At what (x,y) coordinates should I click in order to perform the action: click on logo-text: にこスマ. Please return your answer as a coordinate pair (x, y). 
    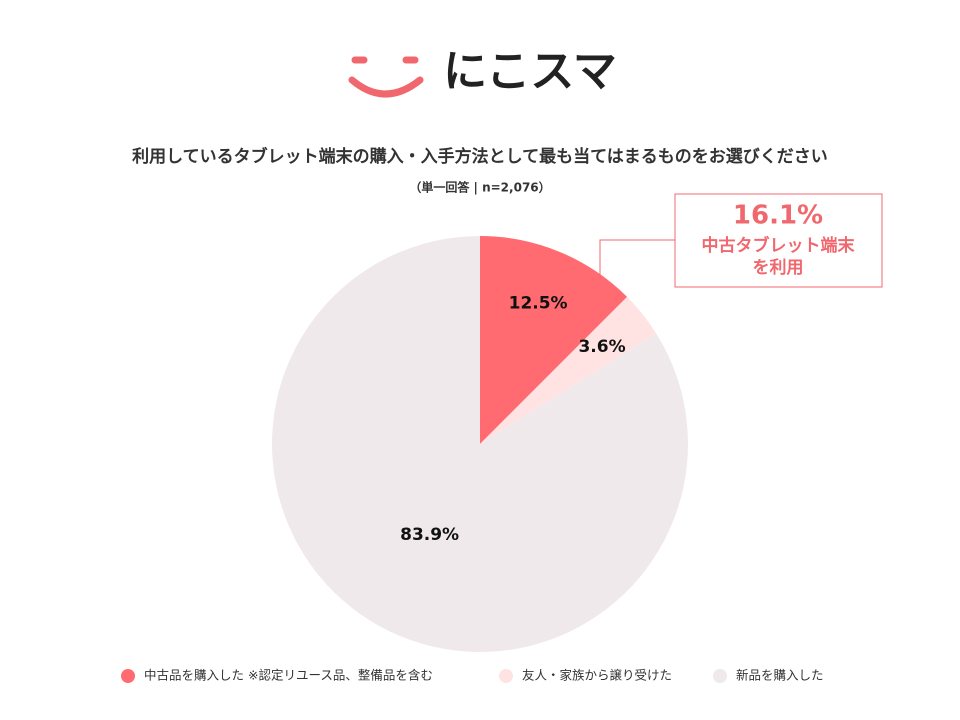
    Looking at the image, I should click on (530, 71).